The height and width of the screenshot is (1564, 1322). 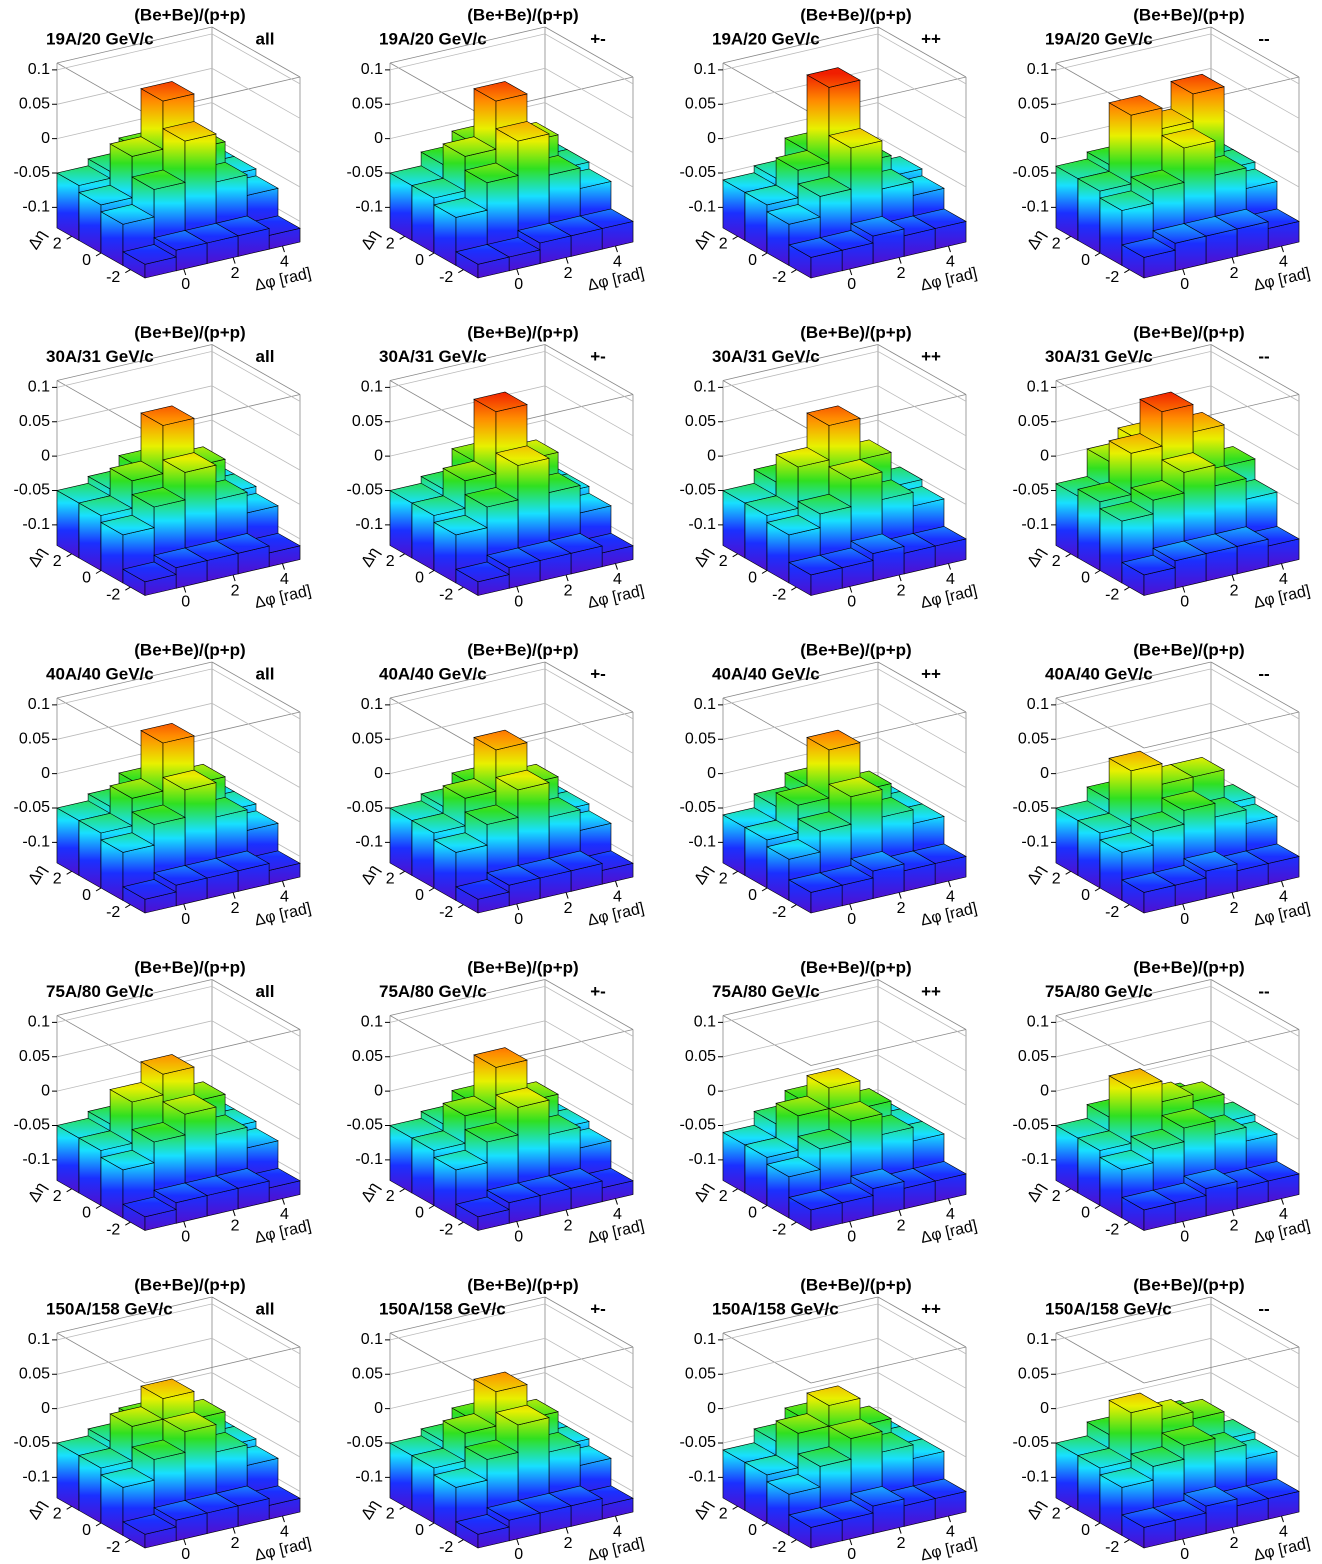 What do you see at coordinates (598, 1308) in the screenshot?
I see `charge-label: +-` at bounding box center [598, 1308].